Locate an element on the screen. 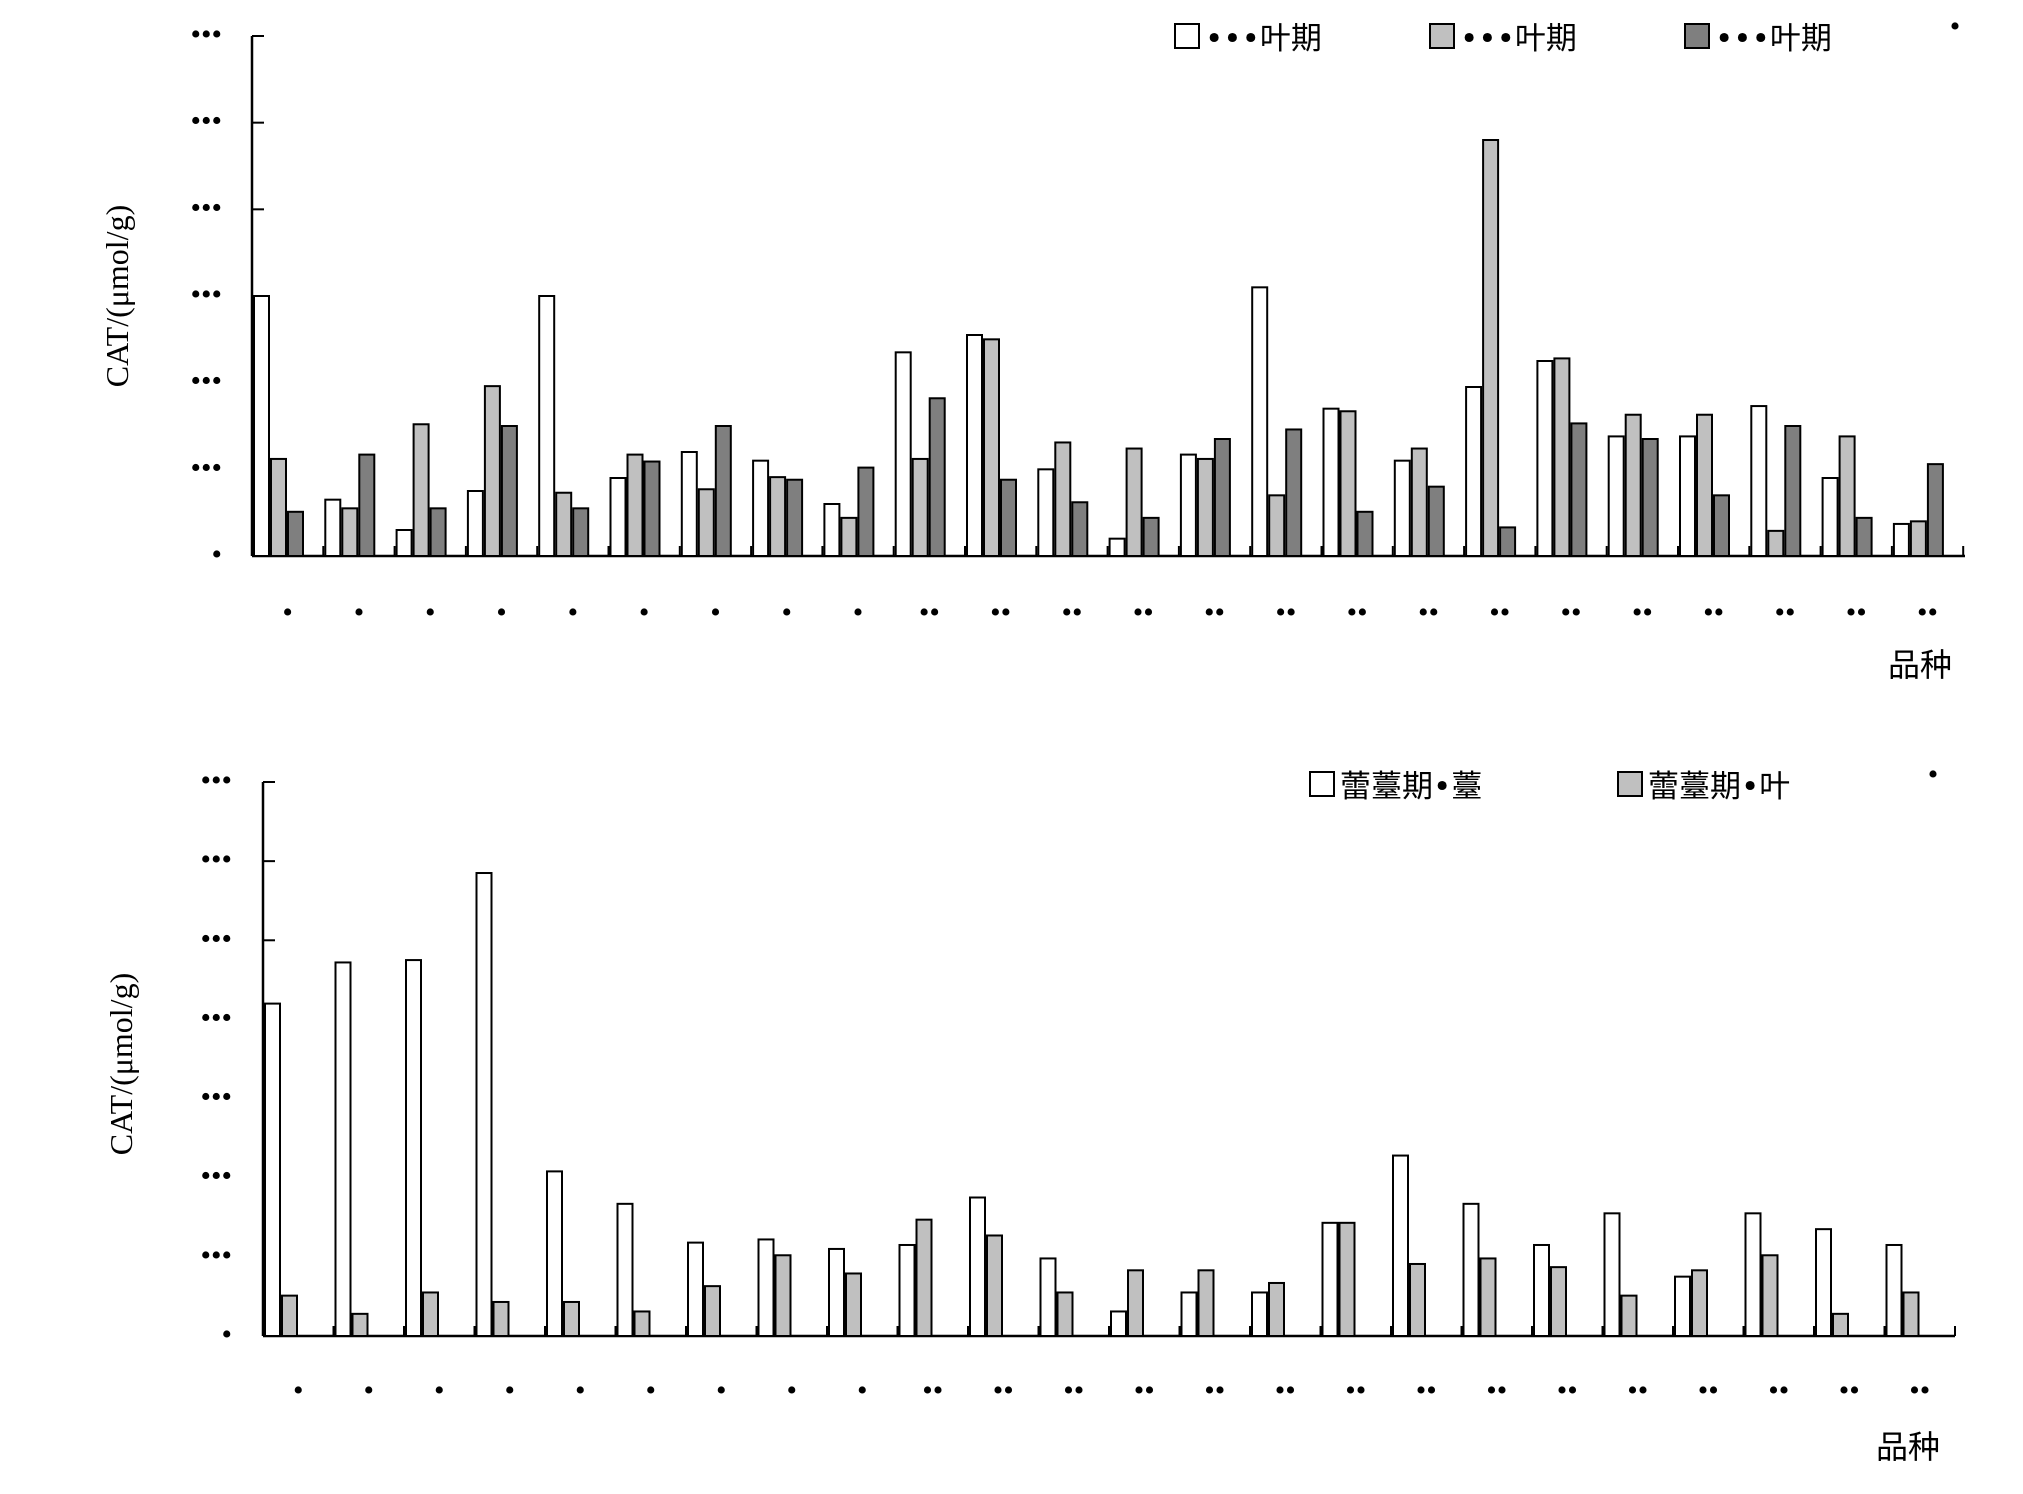  y-tick-label: • is located at coordinates (216, 554).